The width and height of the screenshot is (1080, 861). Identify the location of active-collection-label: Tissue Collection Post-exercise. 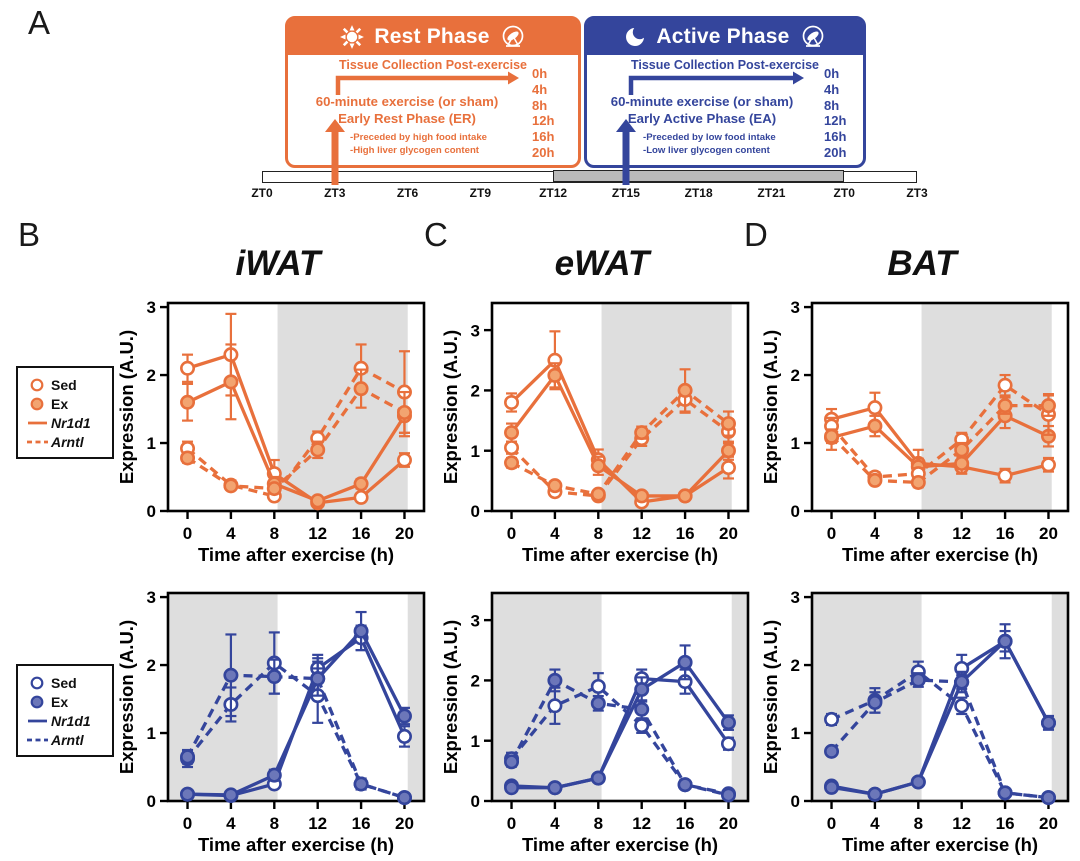
(725, 65).